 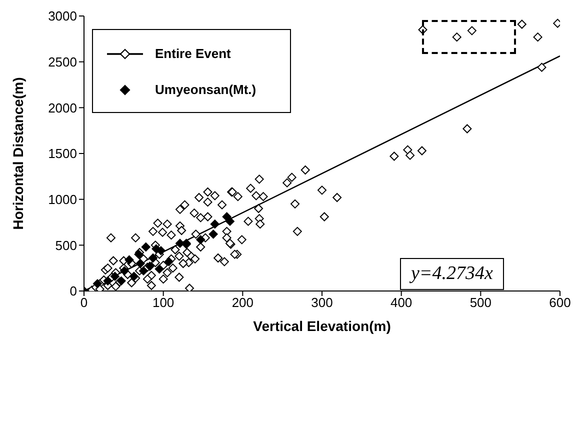 What do you see at coordinates (322, 302) in the screenshot?
I see `x-tick-label: 300` at bounding box center [322, 302].